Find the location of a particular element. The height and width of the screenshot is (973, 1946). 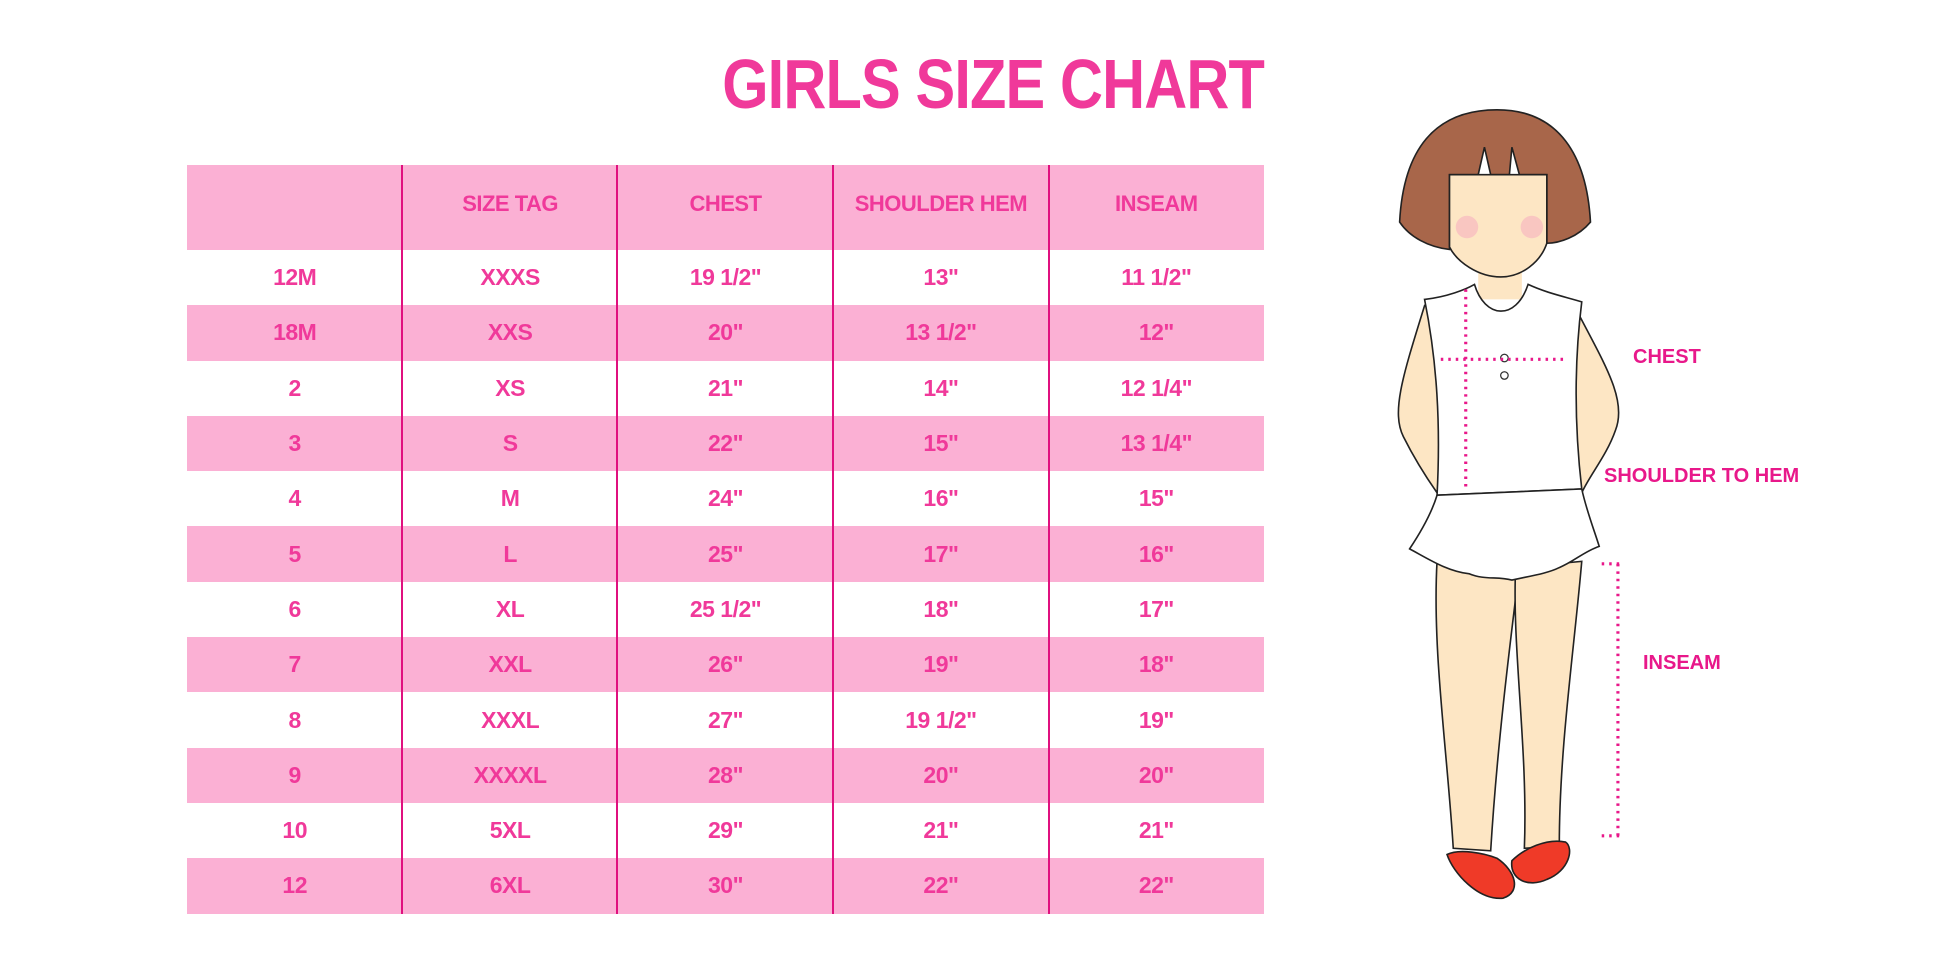

column-header: INSEAM is located at coordinates (1156, 203).